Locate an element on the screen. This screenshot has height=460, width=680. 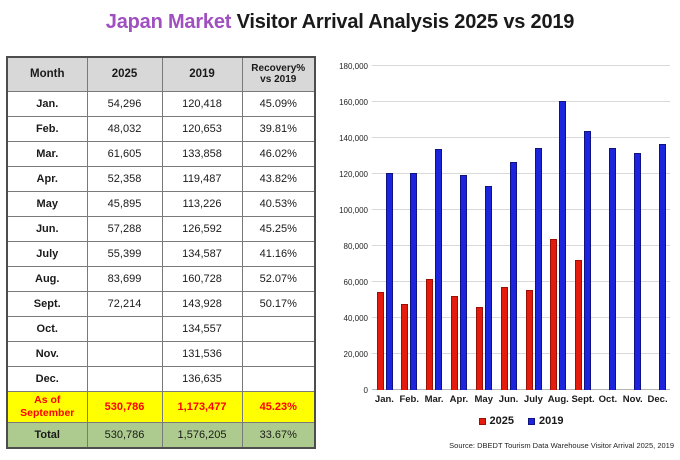
value-2019-cell: 120,418 is located at coordinates (202, 103).